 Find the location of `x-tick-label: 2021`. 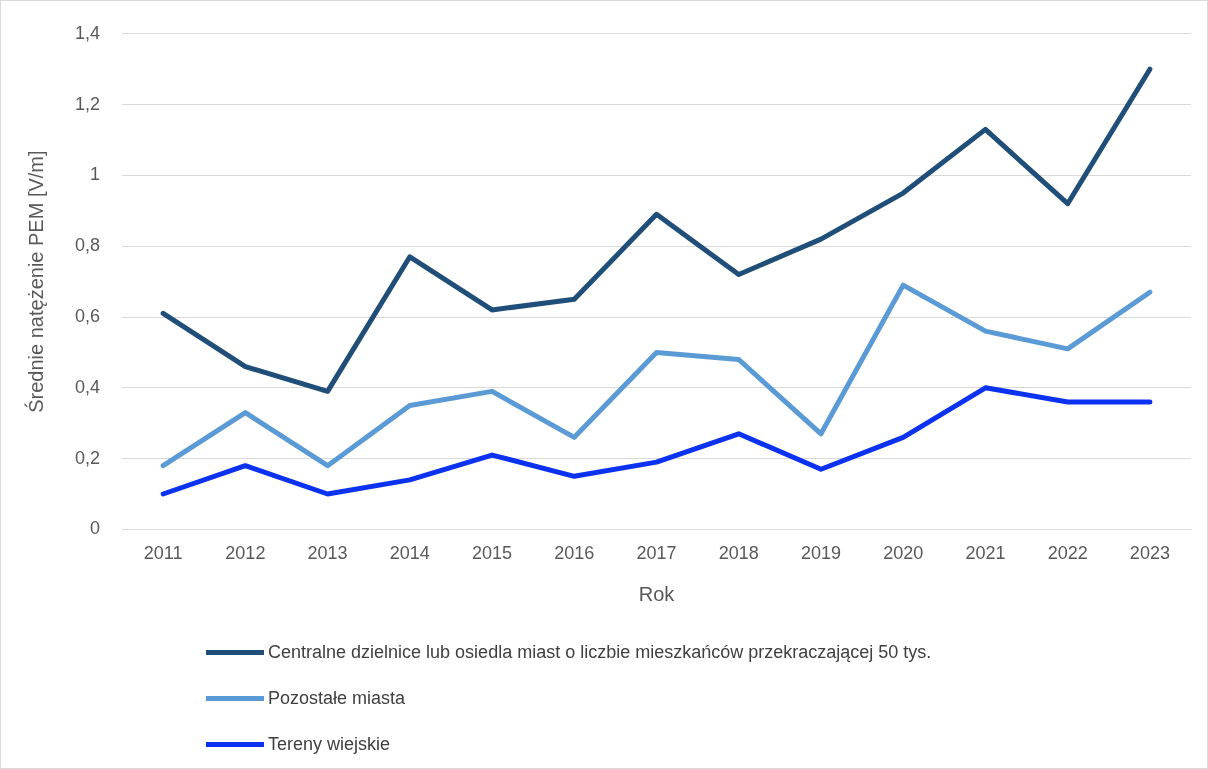

x-tick-label: 2021 is located at coordinates (985, 553).